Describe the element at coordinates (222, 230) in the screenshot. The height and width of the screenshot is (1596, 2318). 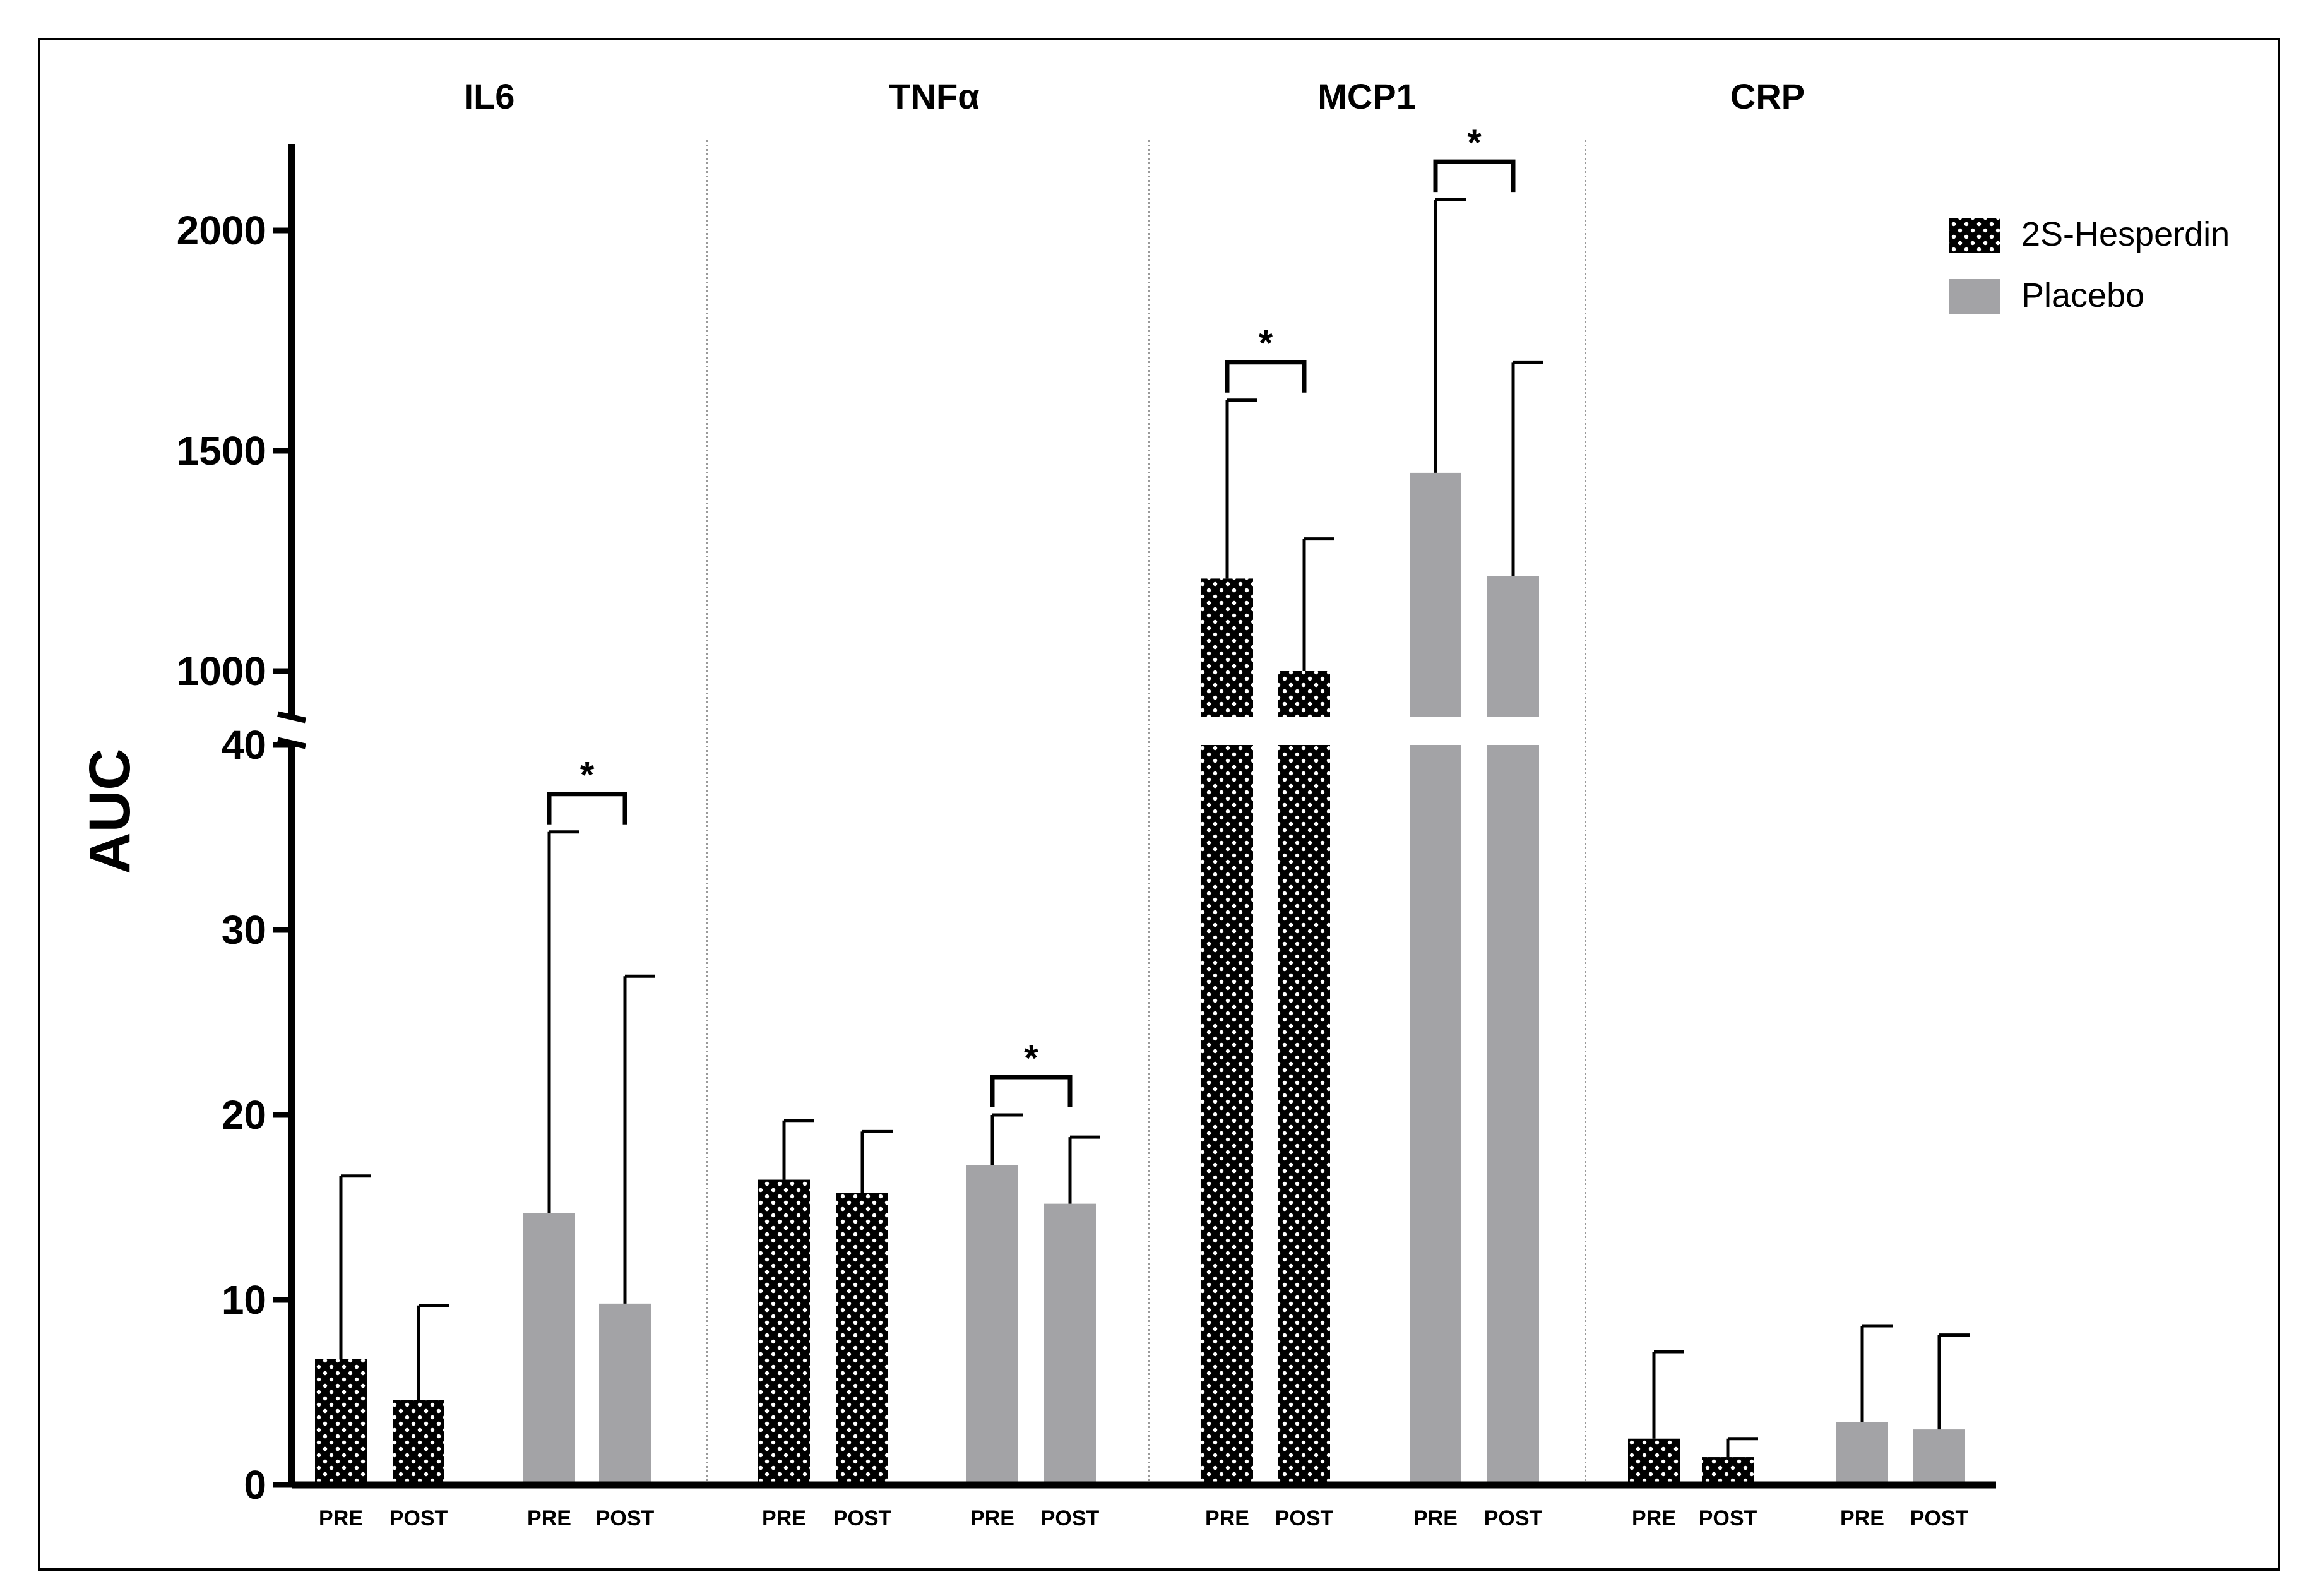
I see `y-tick-label: 2000` at that location.